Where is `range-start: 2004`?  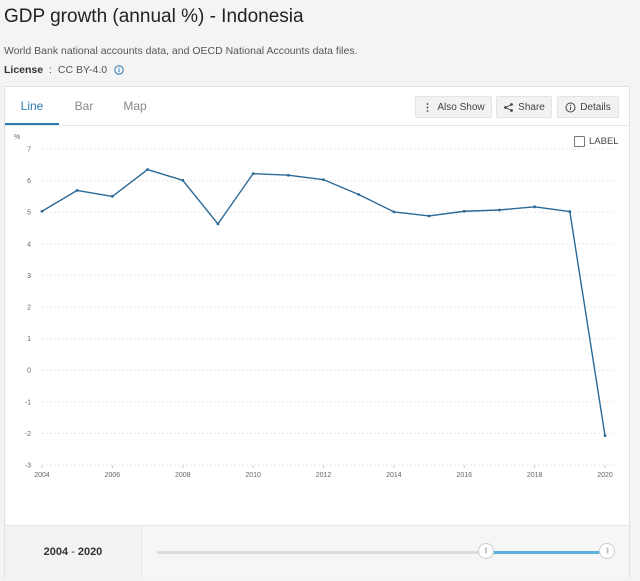
range-start: 2004 is located at coordinates (56, 552).